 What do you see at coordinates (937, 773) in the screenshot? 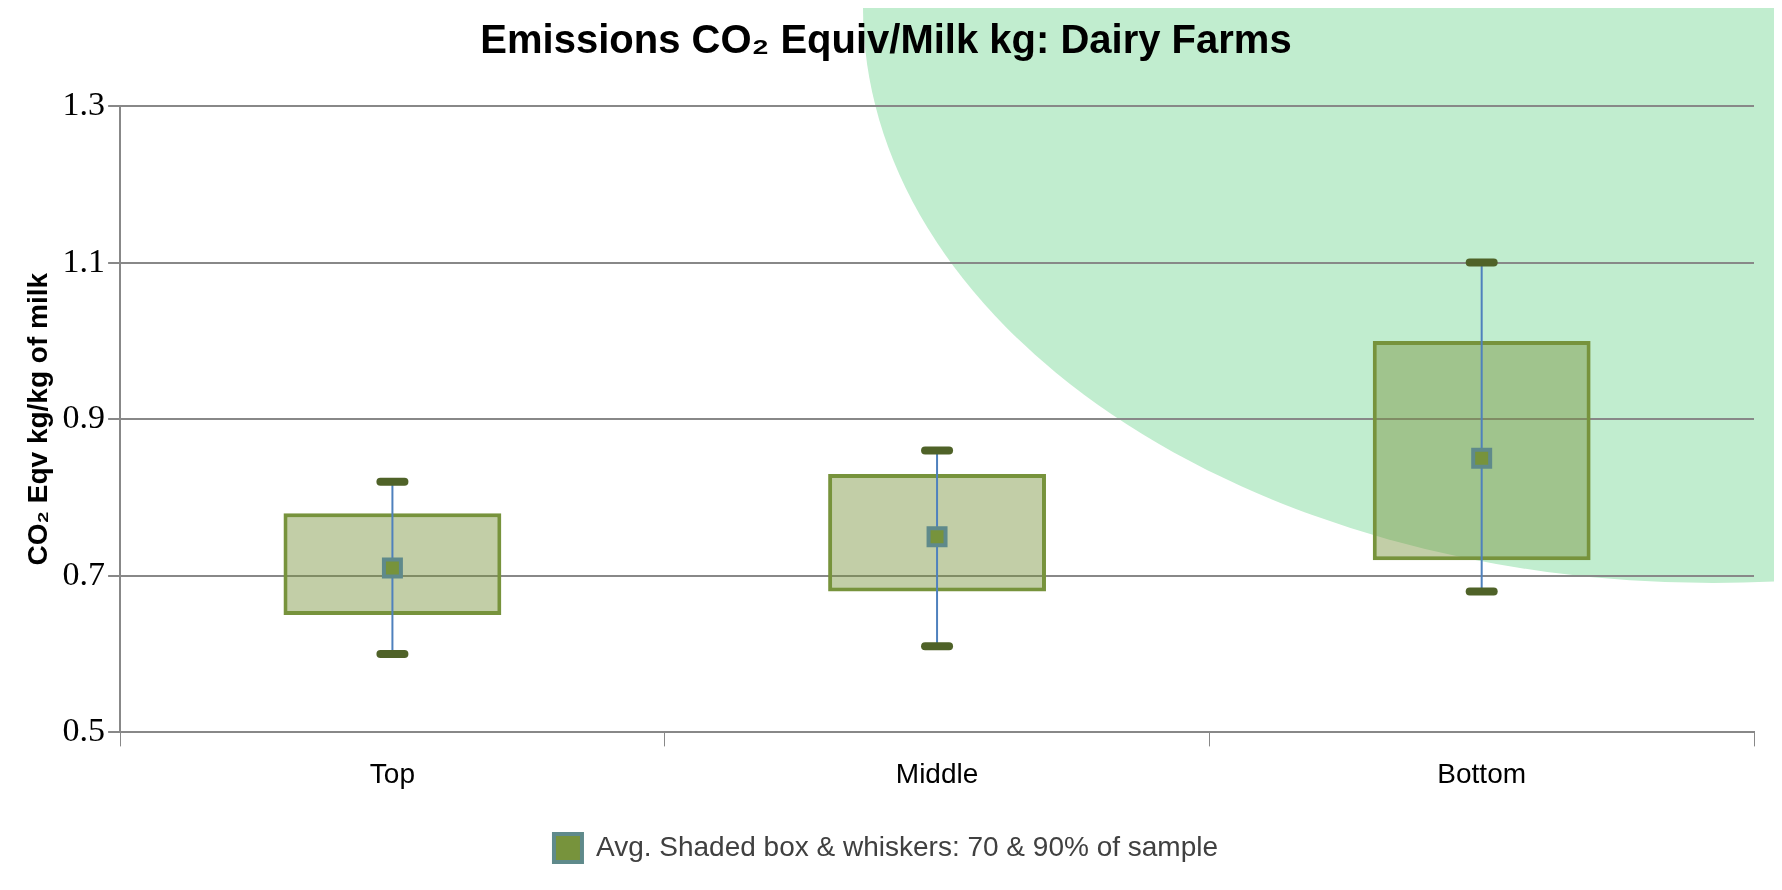
I see `x-tick-label: Middle` at bounding box center [937, 773].